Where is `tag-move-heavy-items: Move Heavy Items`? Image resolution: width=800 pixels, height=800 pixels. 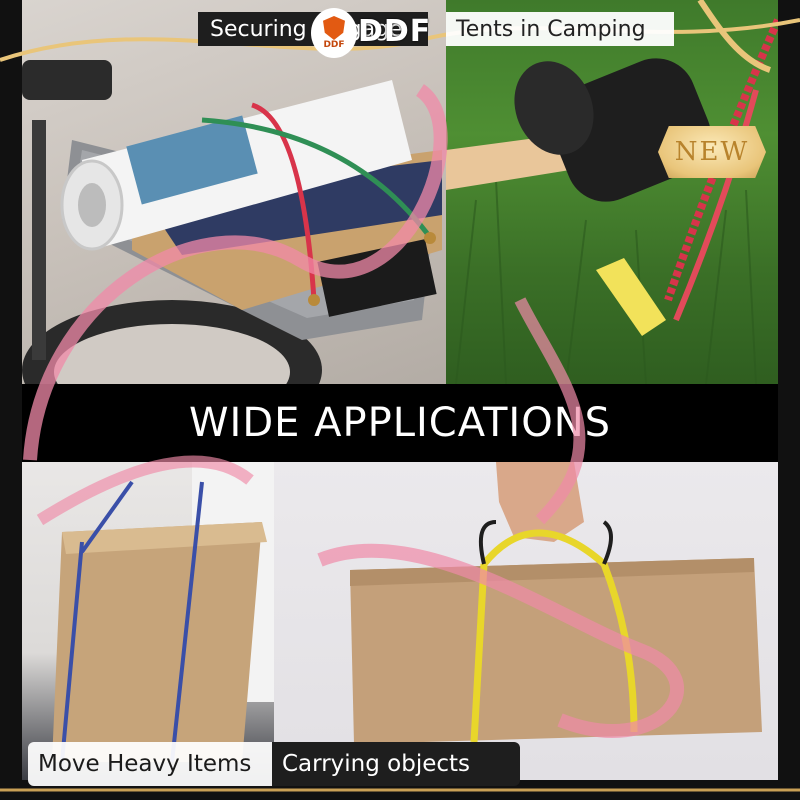
tag-move-heavy-items: Move Heavy Items is located at coordinates (150, 764).